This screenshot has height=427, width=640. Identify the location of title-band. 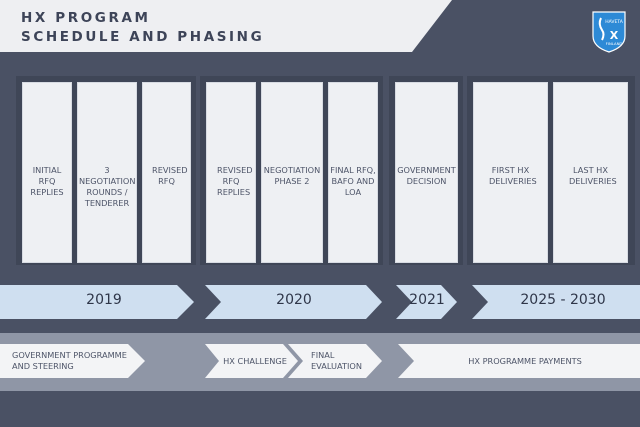
(226, 26).